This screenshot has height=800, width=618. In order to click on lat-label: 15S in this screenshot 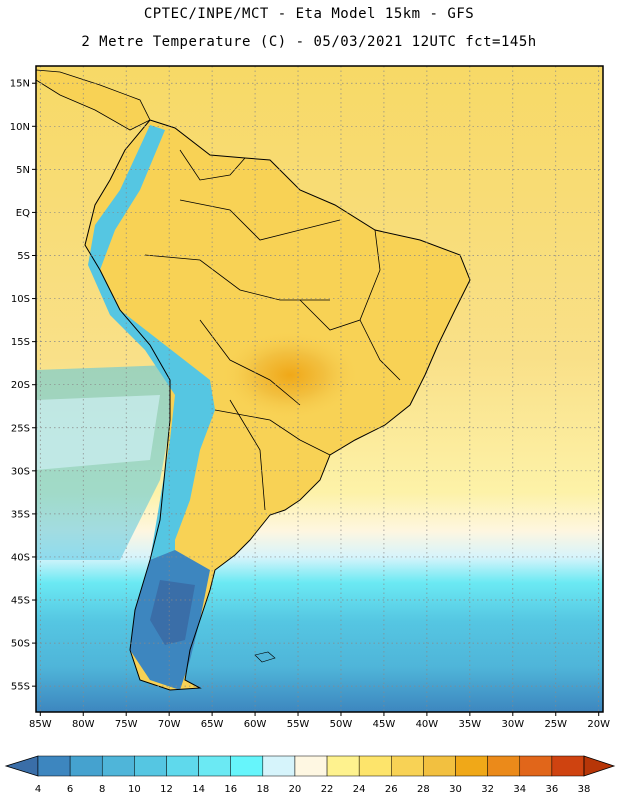, I will do `click(20, 342)`.